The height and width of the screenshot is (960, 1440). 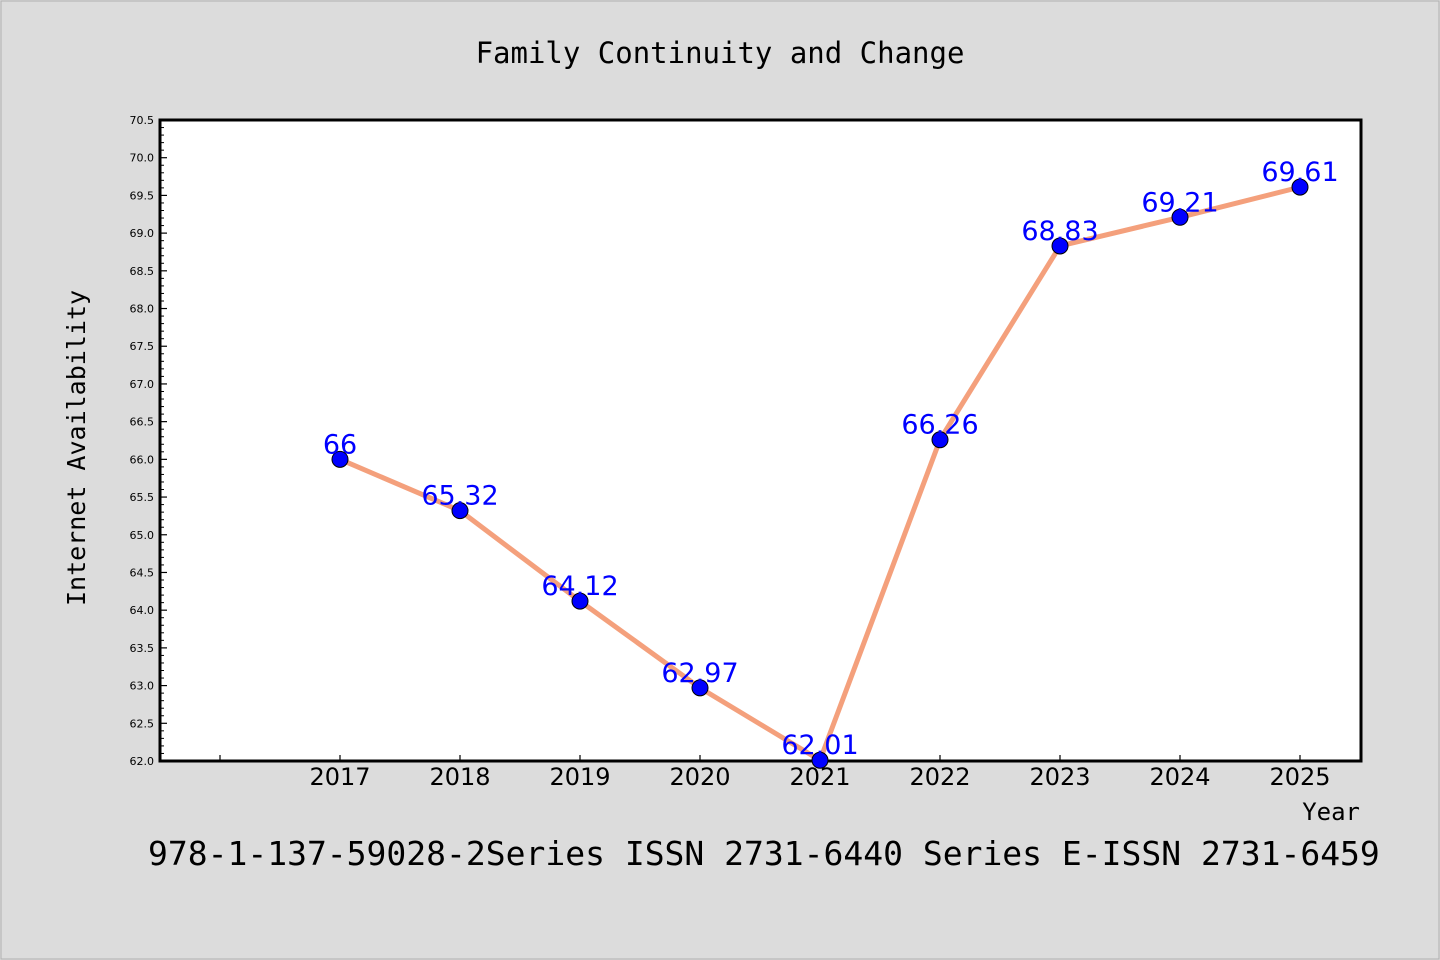 What do you see at coordinates (939, 425) in the screenshot?
I see `data-label: 66.26` at bounding box center [939, 425].